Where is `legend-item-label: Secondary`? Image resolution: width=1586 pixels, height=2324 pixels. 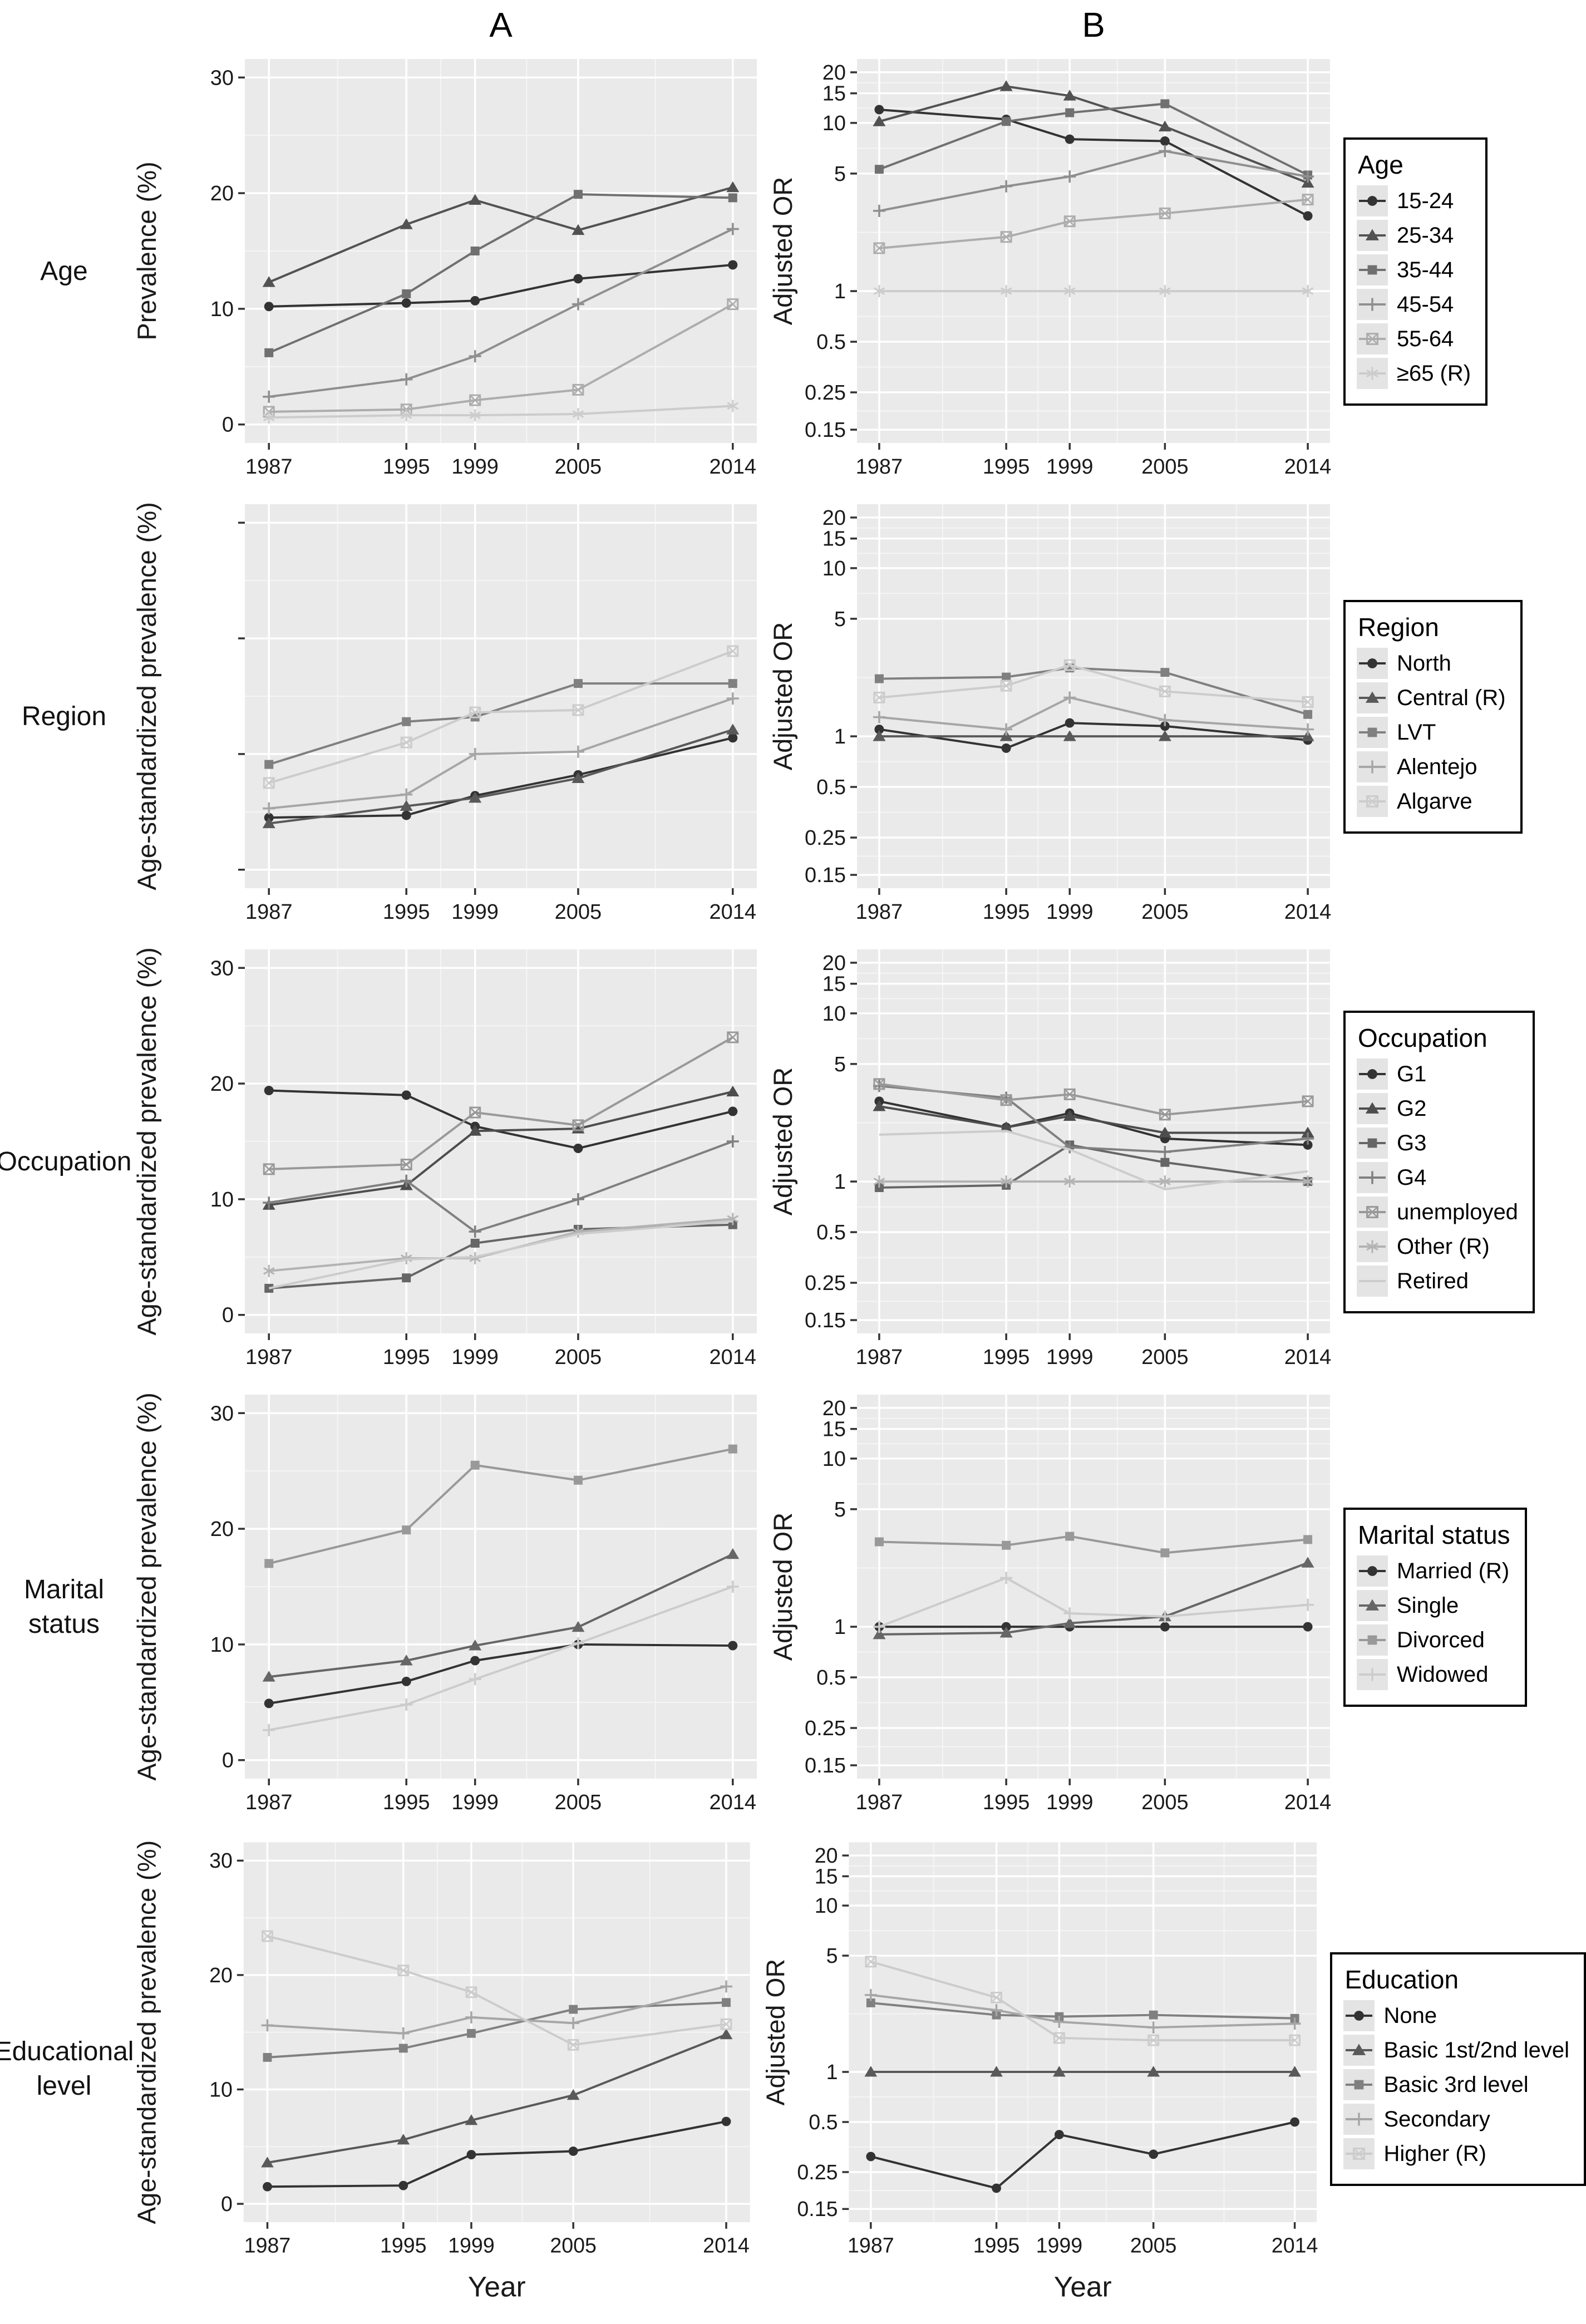
legend-item-label: Secondary is located at coordinates (1436, 2118).